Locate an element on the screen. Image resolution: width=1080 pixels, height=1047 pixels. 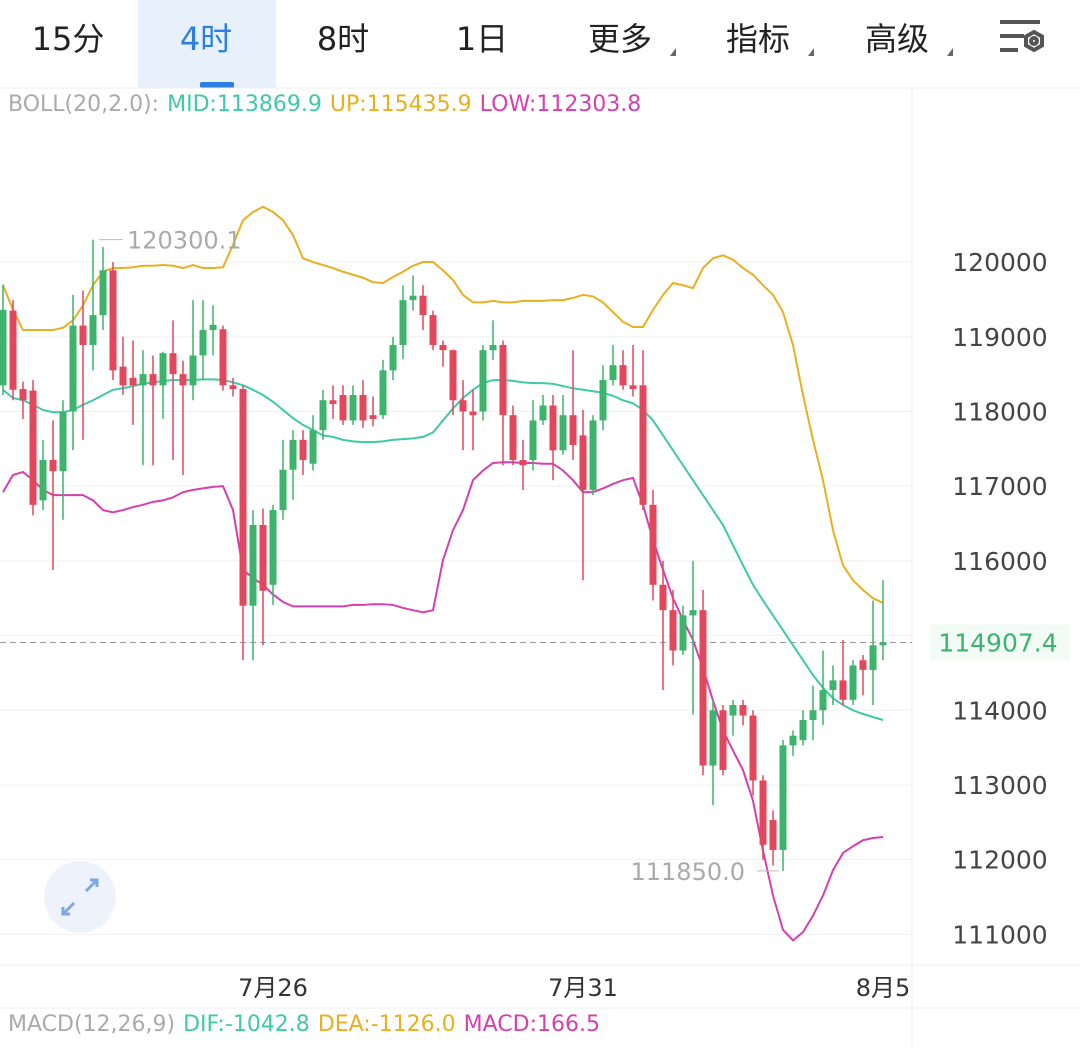
x-tick-label: 7月26 is located at coordinates (273, 988).